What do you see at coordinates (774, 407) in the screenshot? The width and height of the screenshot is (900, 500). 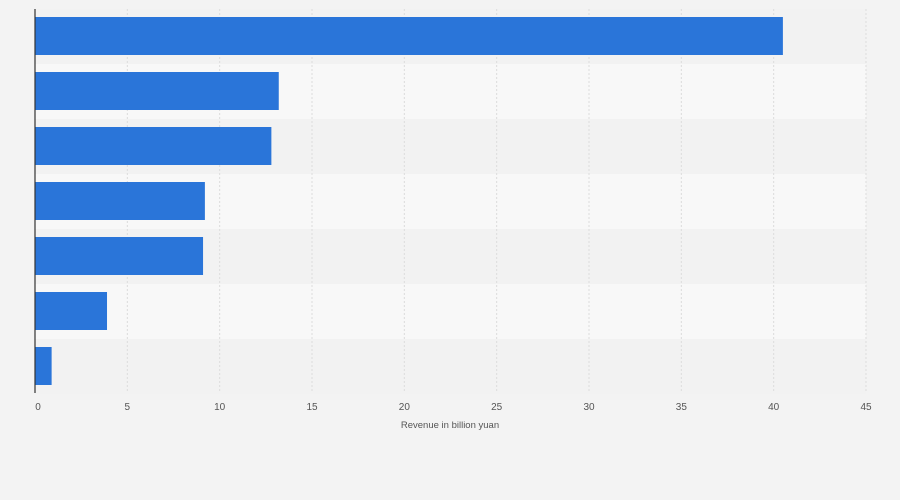 I see `x-tick-label: 40` at bounding box center [774, 407].